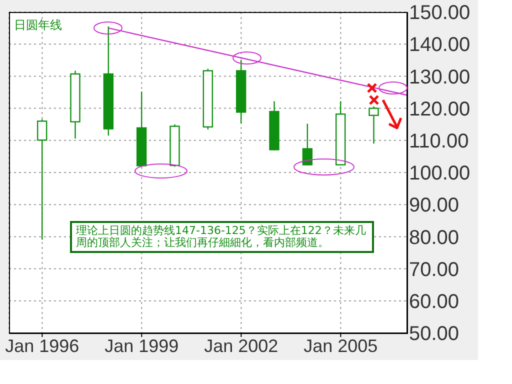 This screenshot has height=384, width=512. I want to click on y-tick-label: 120.00, so click(439, 109).